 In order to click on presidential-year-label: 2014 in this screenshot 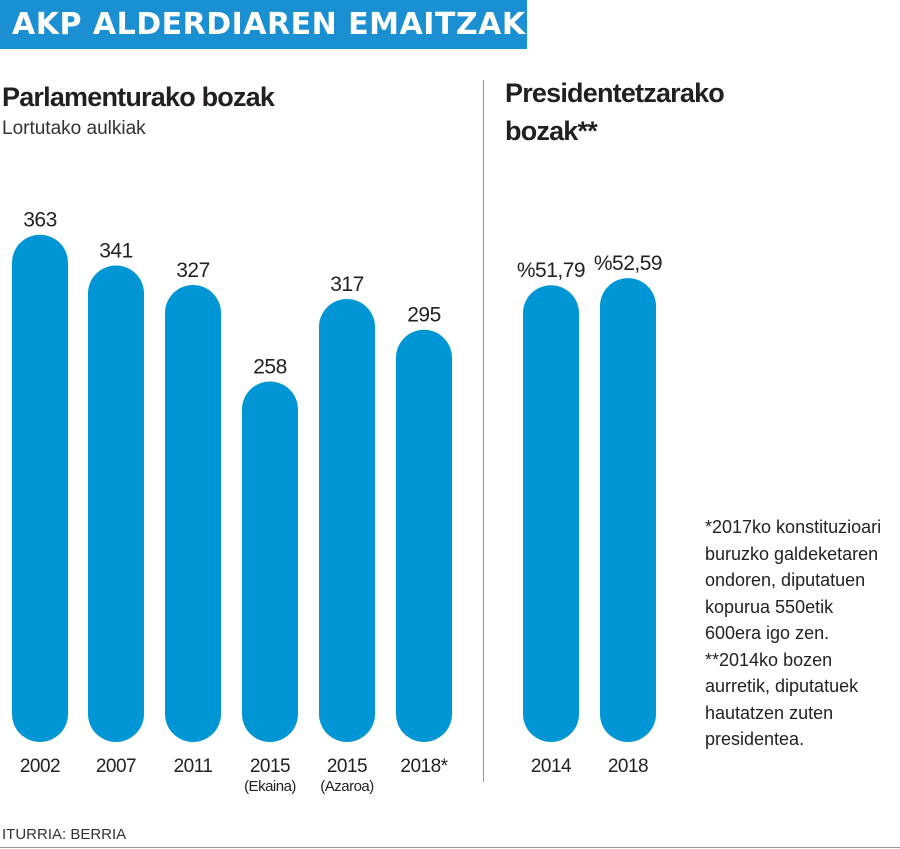, I will do `click(551, 766)`.